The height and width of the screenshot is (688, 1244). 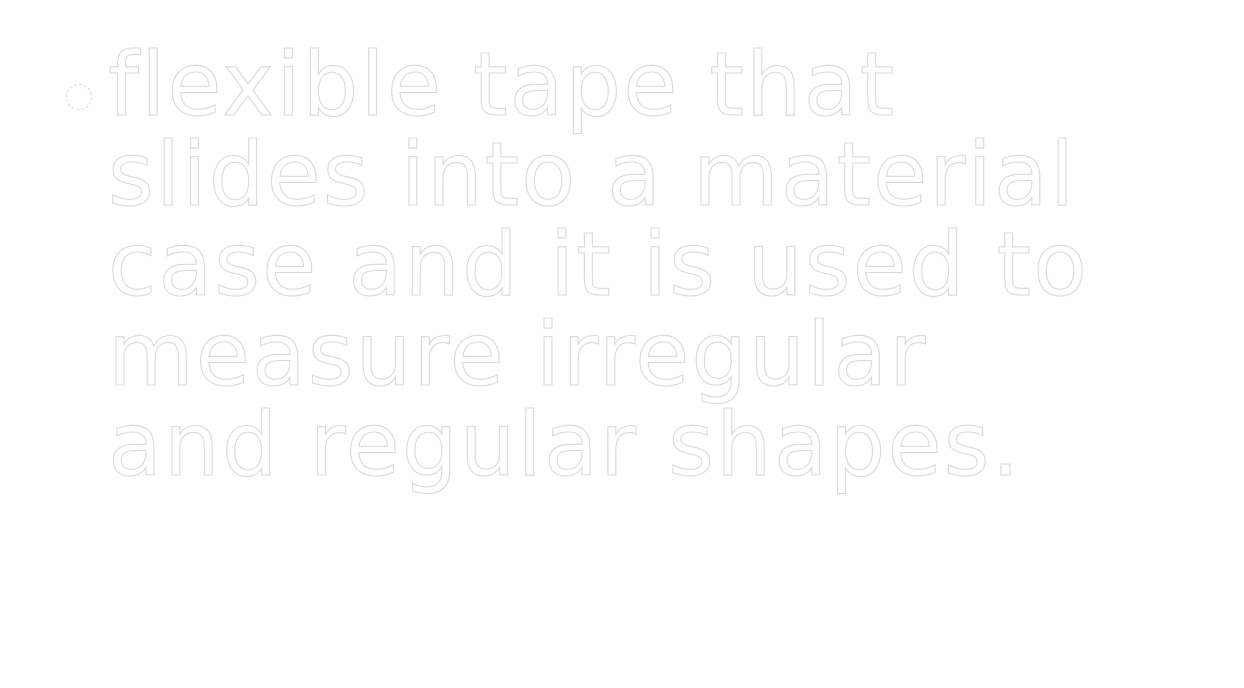 What do you see at coordinates (564, 444) in the screenshot?
I see `paragraph-line-5: and regular shapes.` at bounding box center [564, 444].